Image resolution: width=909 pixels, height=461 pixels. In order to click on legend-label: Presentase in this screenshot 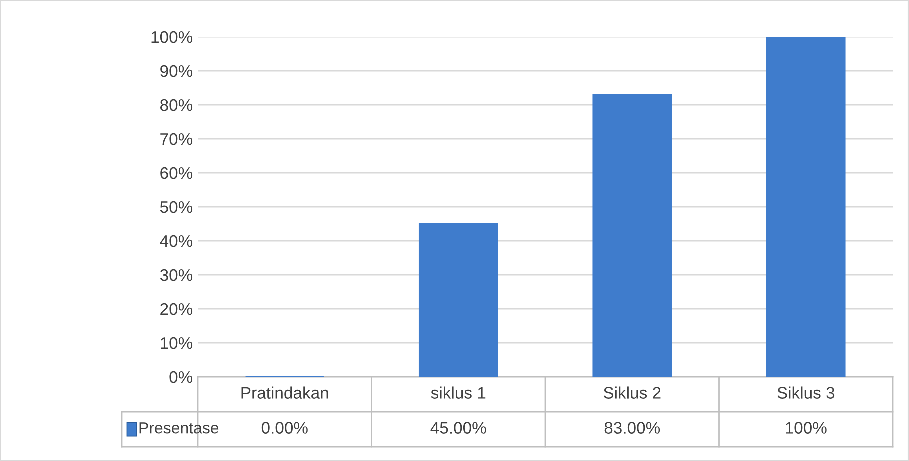, I will do `click(179, 428)`.